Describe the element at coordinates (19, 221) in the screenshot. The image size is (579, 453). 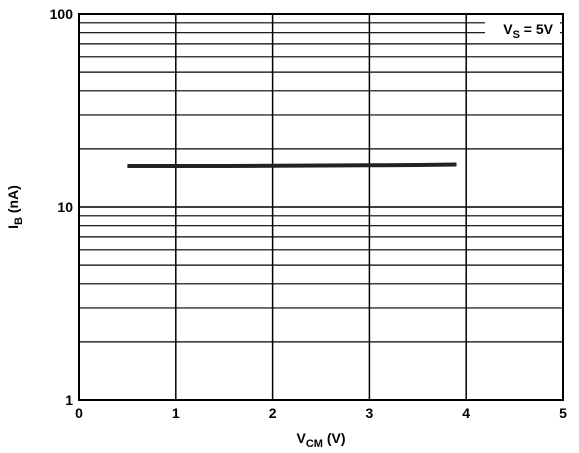
I see `y-axis-title-subscript: B` at that location.